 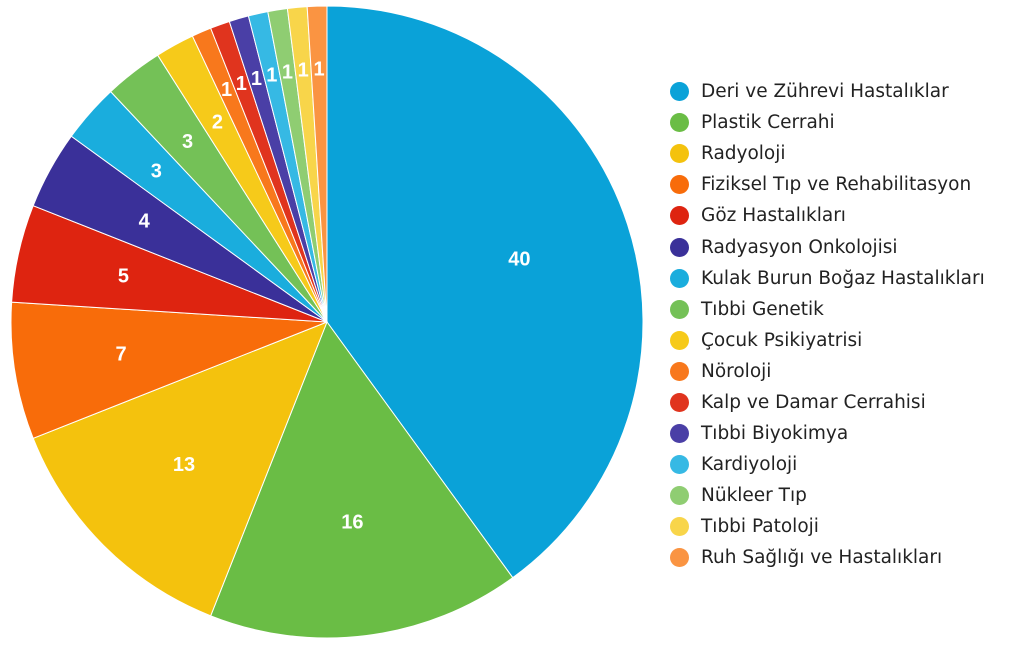 What do you see at coordinates (827, 371) in the screenshot?
I see `legend-item: Nöroloji` at bounding box center [827, 371].